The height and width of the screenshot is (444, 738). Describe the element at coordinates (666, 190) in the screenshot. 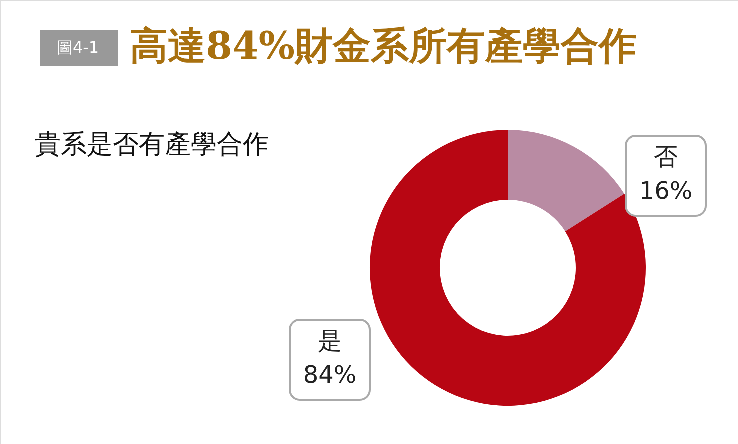

I see `data-label: 16%` at that location.